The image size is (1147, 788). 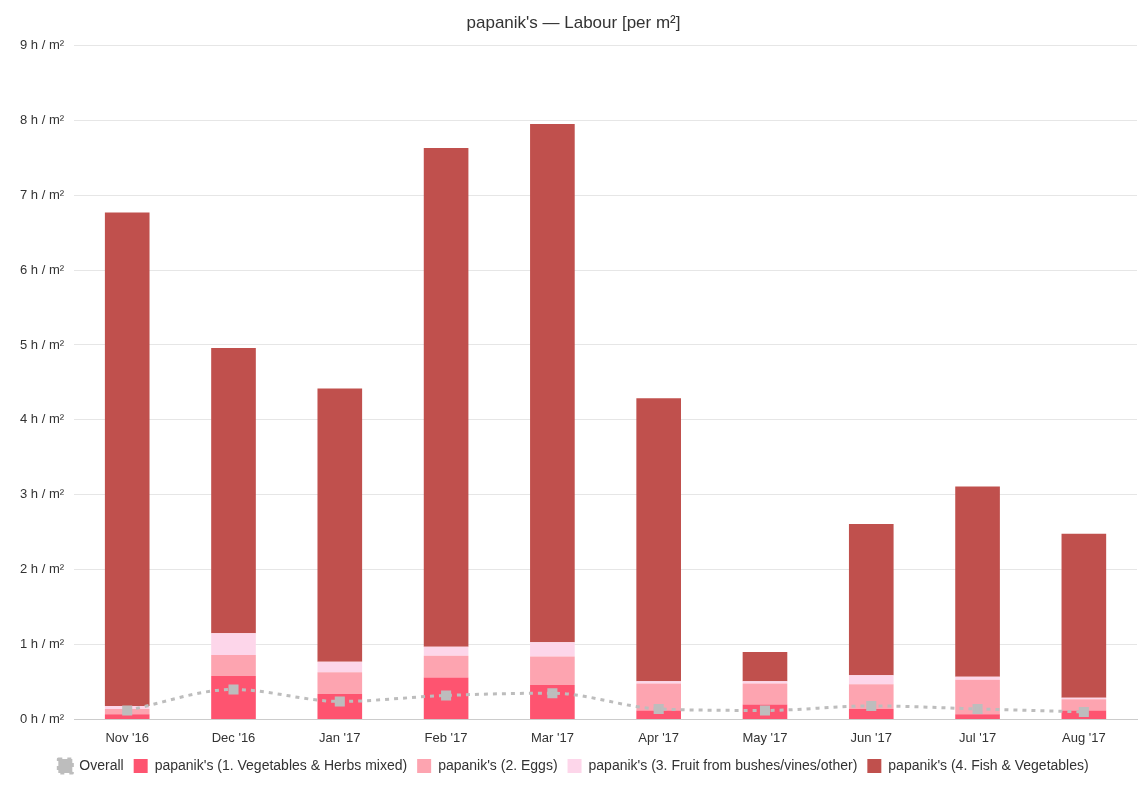 I want to click on chart-title: papanik's — Labour [per m²], so click(x=573, y=22).